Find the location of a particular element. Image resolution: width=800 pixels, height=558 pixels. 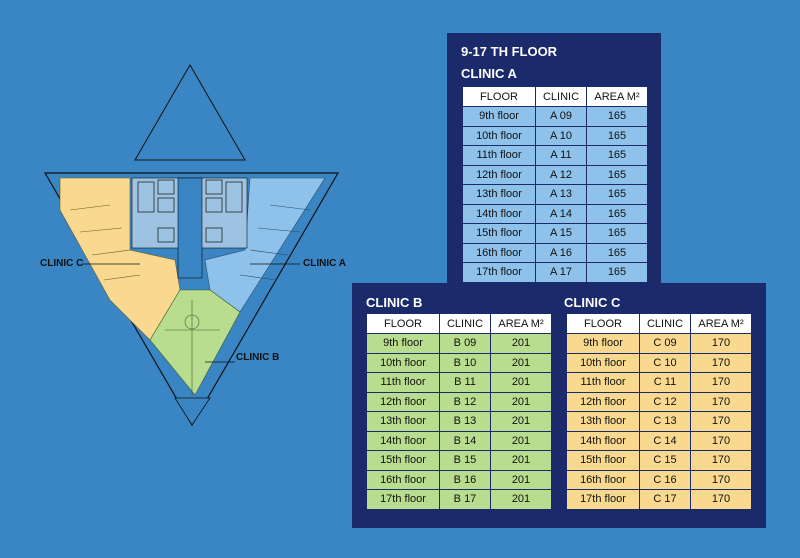

lower-tip is located at coordinates (192, 411).